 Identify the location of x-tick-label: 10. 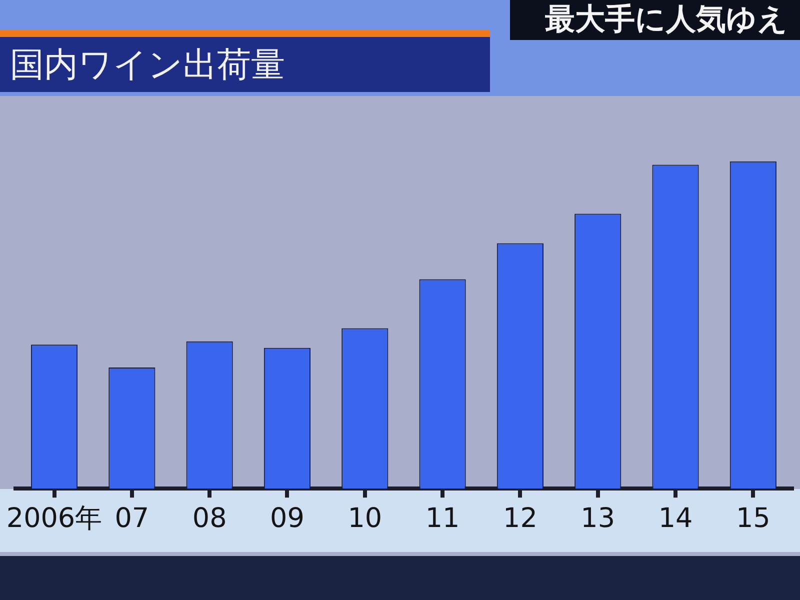
(365, 518).